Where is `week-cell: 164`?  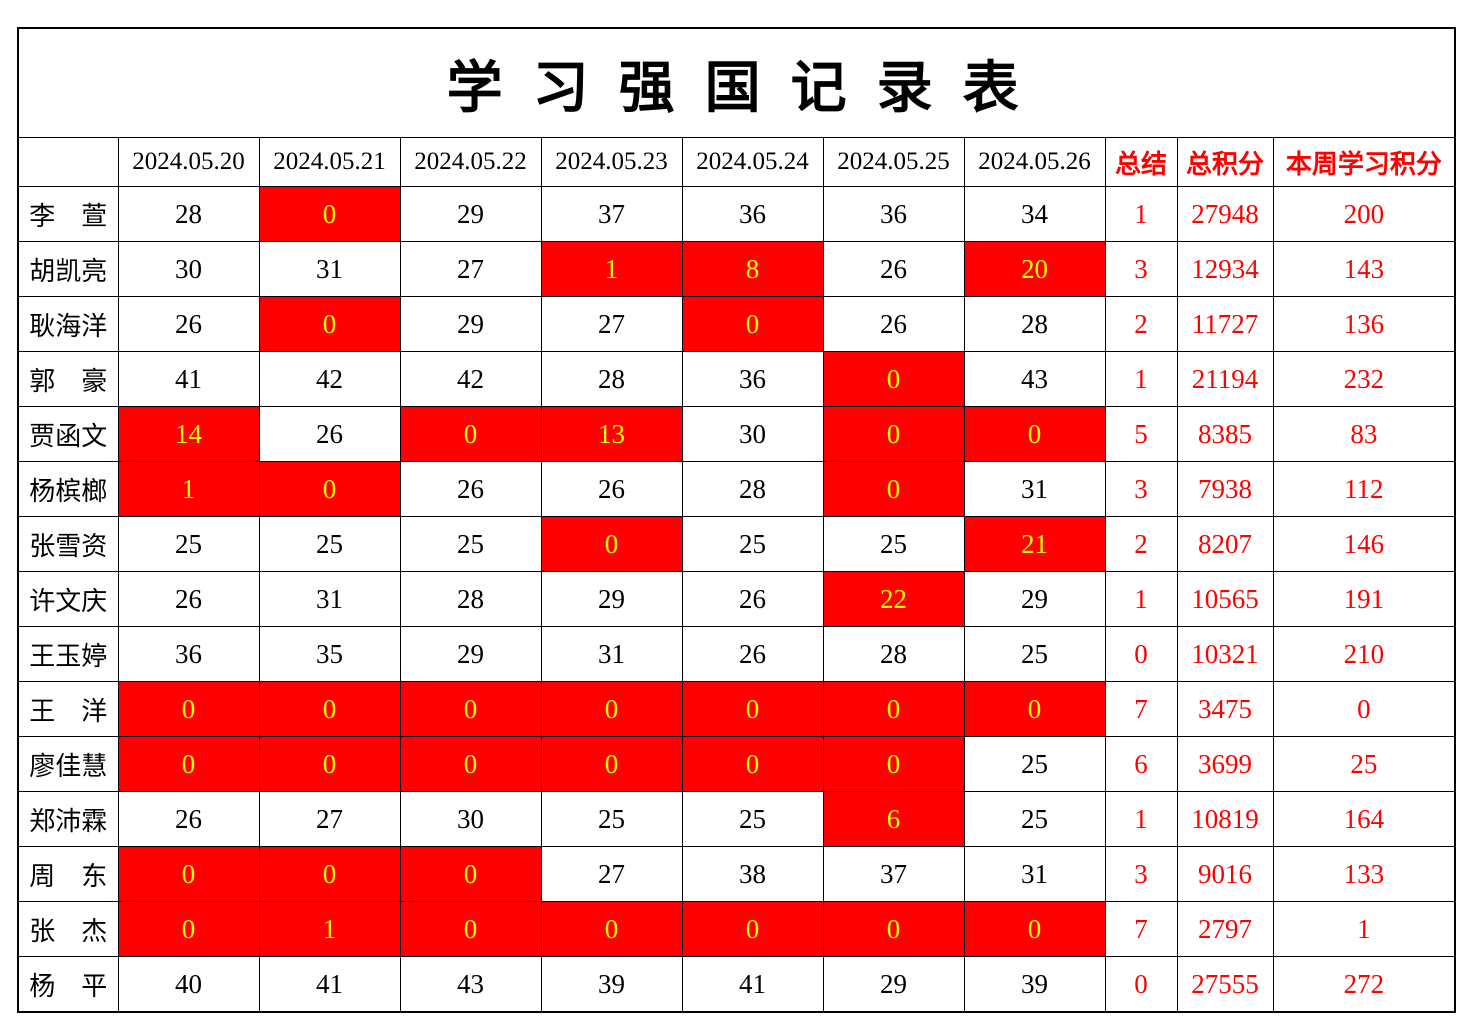 week-cell: 164 is located at coordinates (1364, 819).